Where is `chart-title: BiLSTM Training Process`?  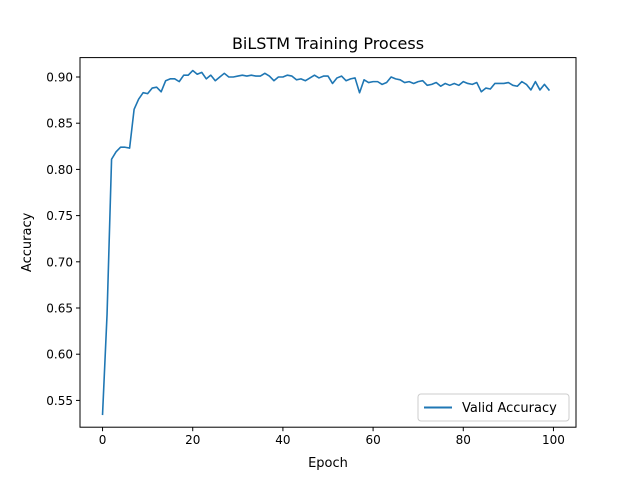 chart-title: BiLSTM Training Process is located at coordinates (328, 43).